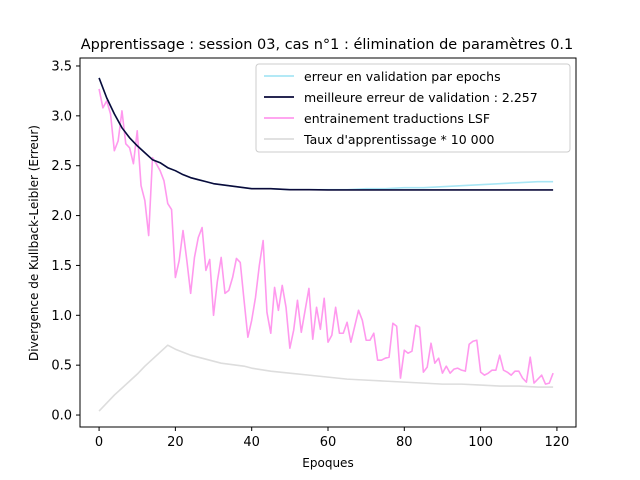 The width and height of the screenshot is (640, 480). What do you see at coordinates (61, 216) in the screenshot?
I see `y-tick-label: 2.0` at bounding box center [61, 216].